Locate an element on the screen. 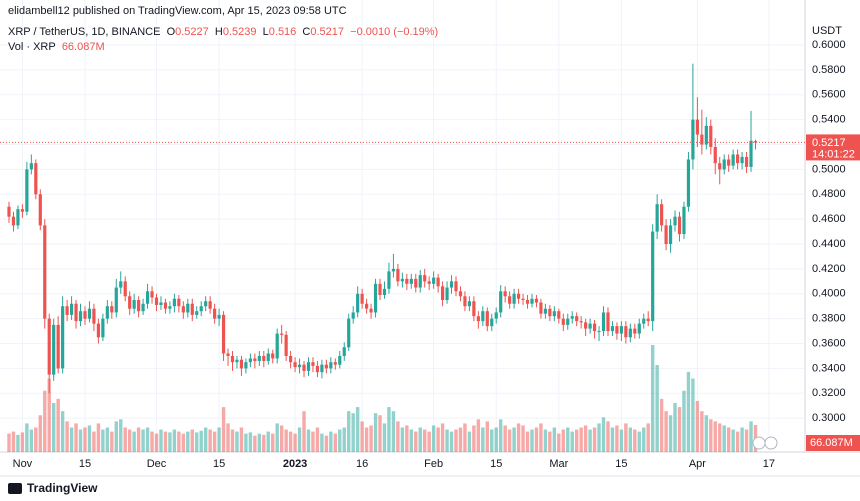 This screenshot has width=860, height=501. y-tick-label: 0.3600 is located at coordinates (829, 343).